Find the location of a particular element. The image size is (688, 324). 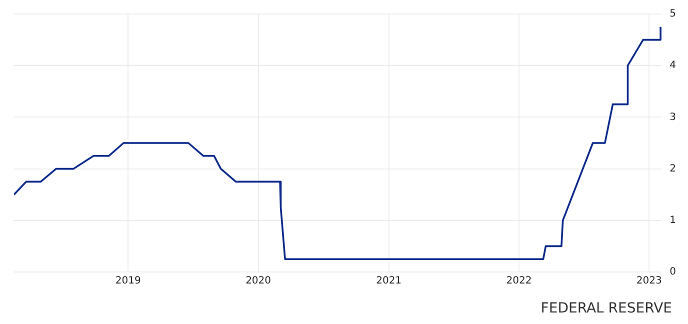

y-tick-label: 3 is located at coordinates (673, 117).